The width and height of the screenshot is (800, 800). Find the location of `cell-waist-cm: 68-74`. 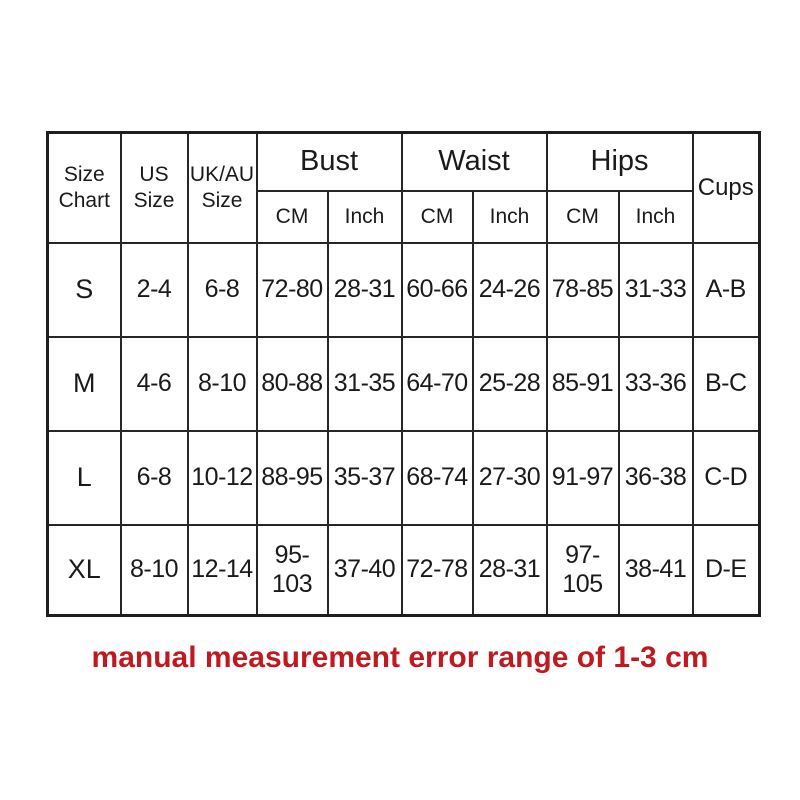

cell-waist-cm: 68-74 is located at coordinates (437, 477).